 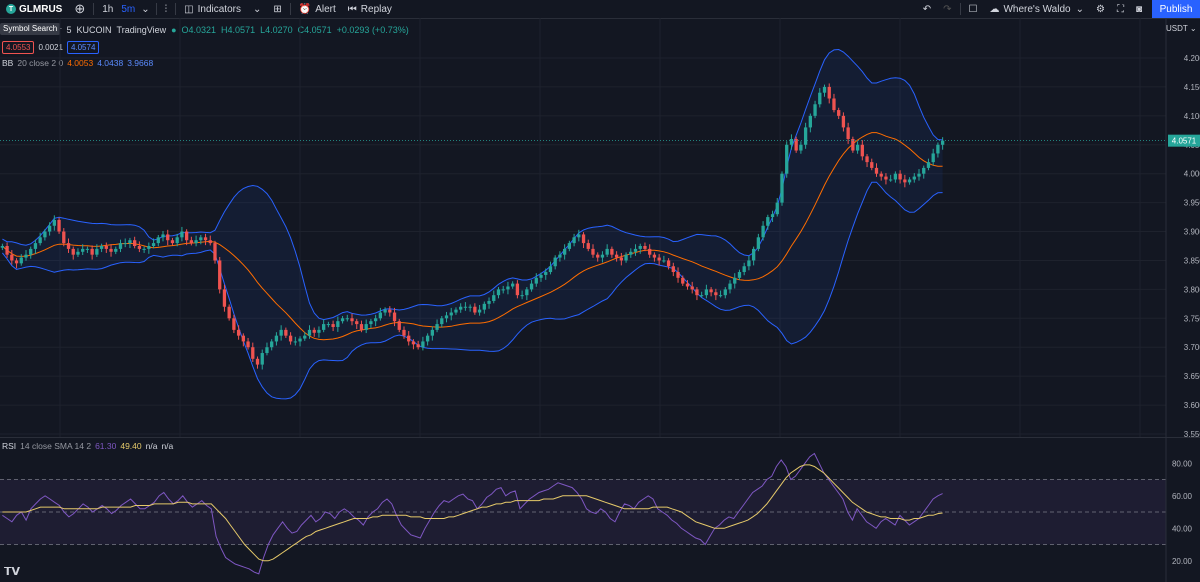 I want to click on alert-icon: ⏰, so click(x=305, y=9).